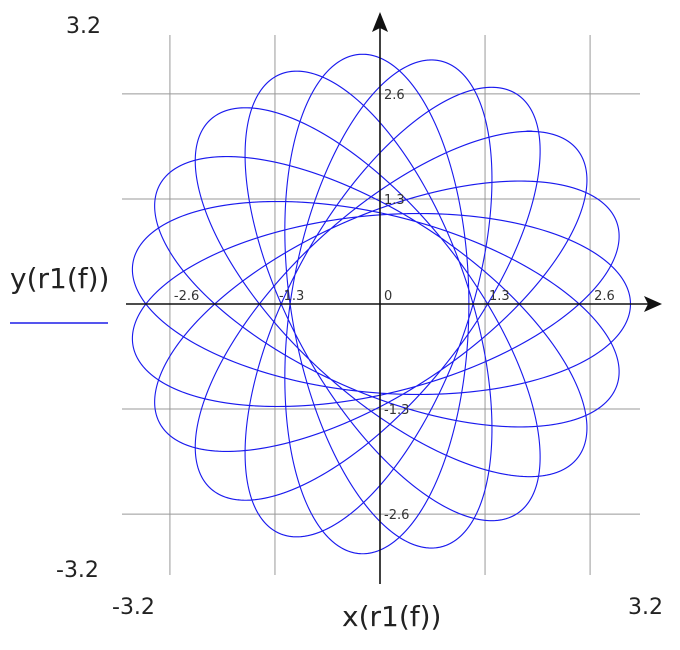  What do you see at coordinates (396, 410) in the screenshot?
I see `y-tick-label: -1.3` at bounding box center [396, 410].